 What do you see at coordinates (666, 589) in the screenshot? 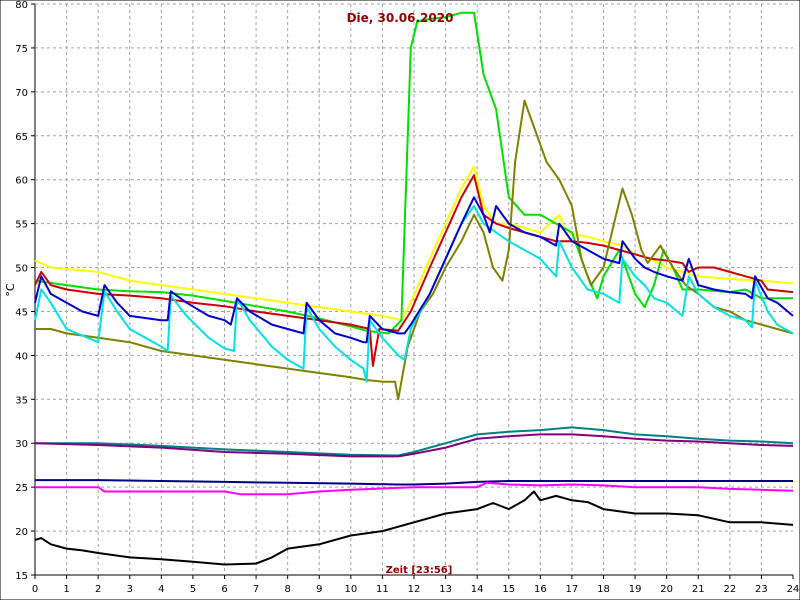
I see `x-tick-label: 20` at bounding box center [666, 589].